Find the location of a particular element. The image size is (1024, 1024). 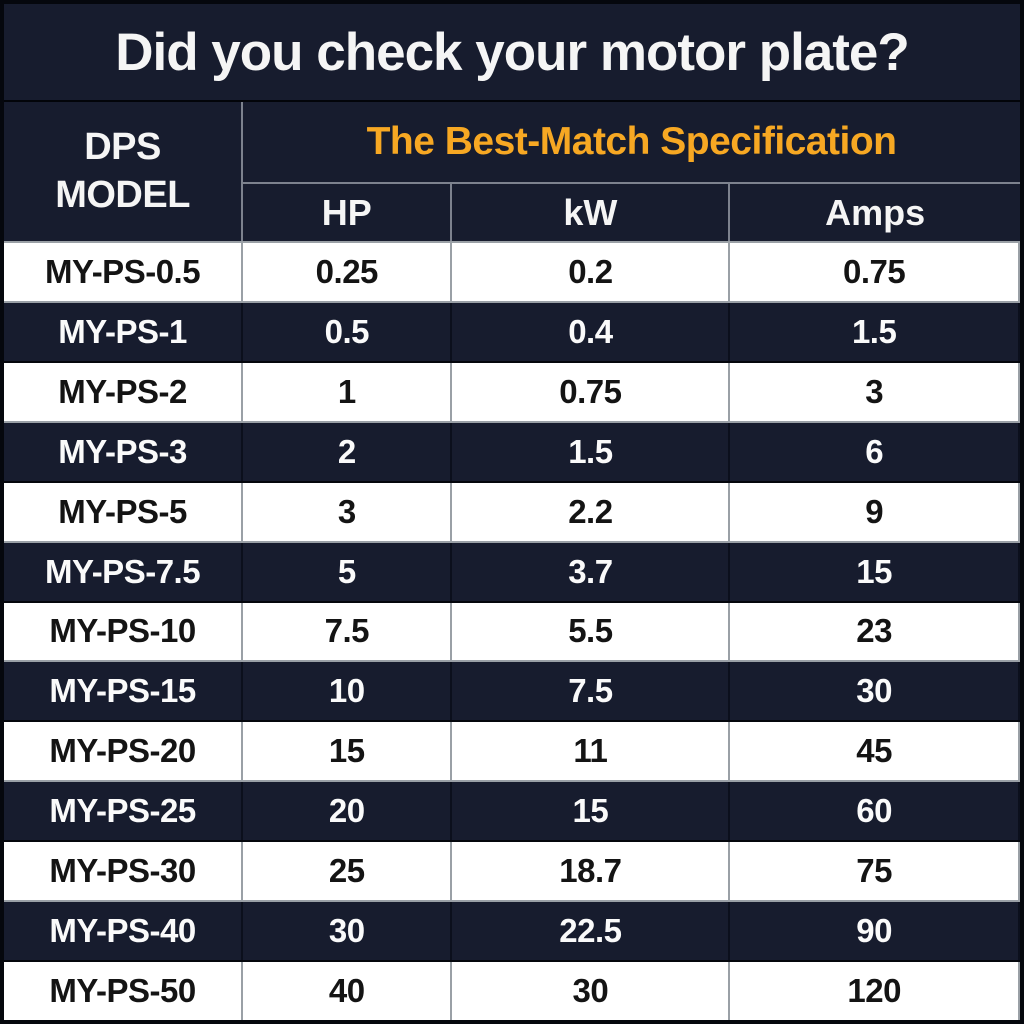

column-header-hp: HP is located at coordinates (348, 212).